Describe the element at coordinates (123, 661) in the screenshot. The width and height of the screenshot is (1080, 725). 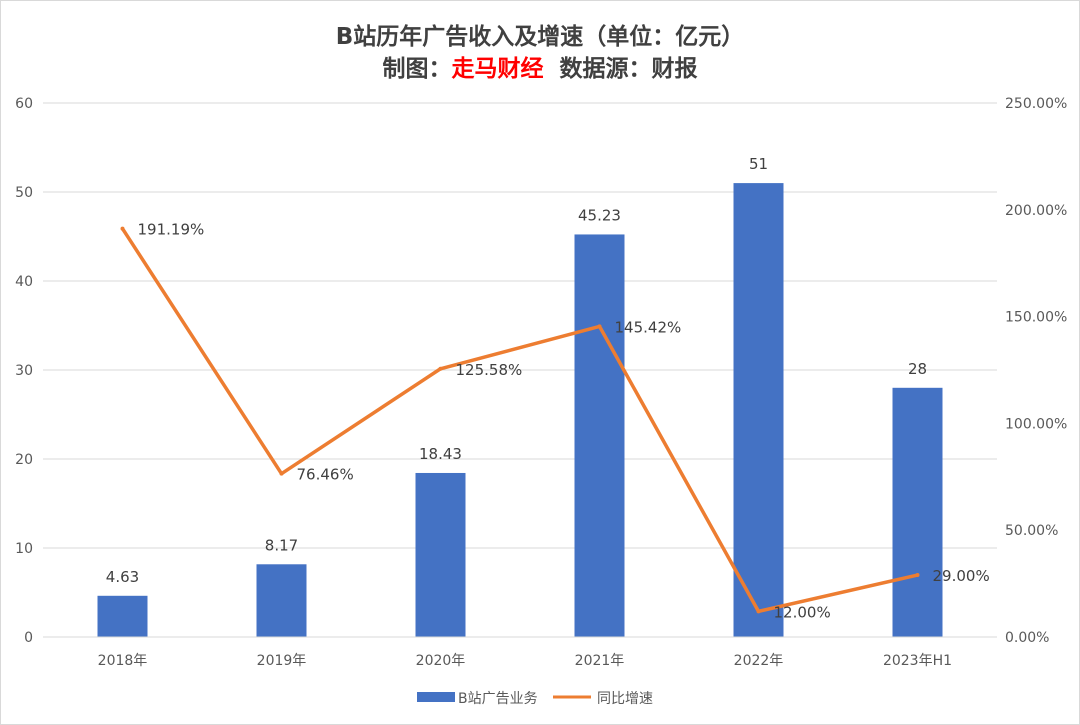
I see `x-tick-label: 2018年` at that location.